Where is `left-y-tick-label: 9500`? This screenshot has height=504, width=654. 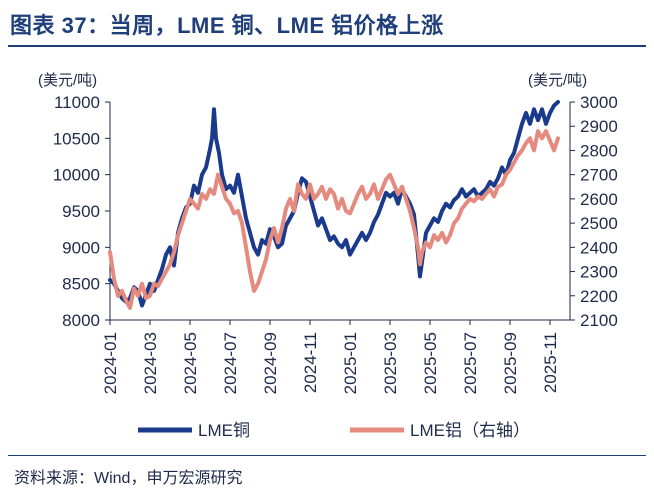 left-y-tick-label: 9500 is located at coordinates (81, 211).